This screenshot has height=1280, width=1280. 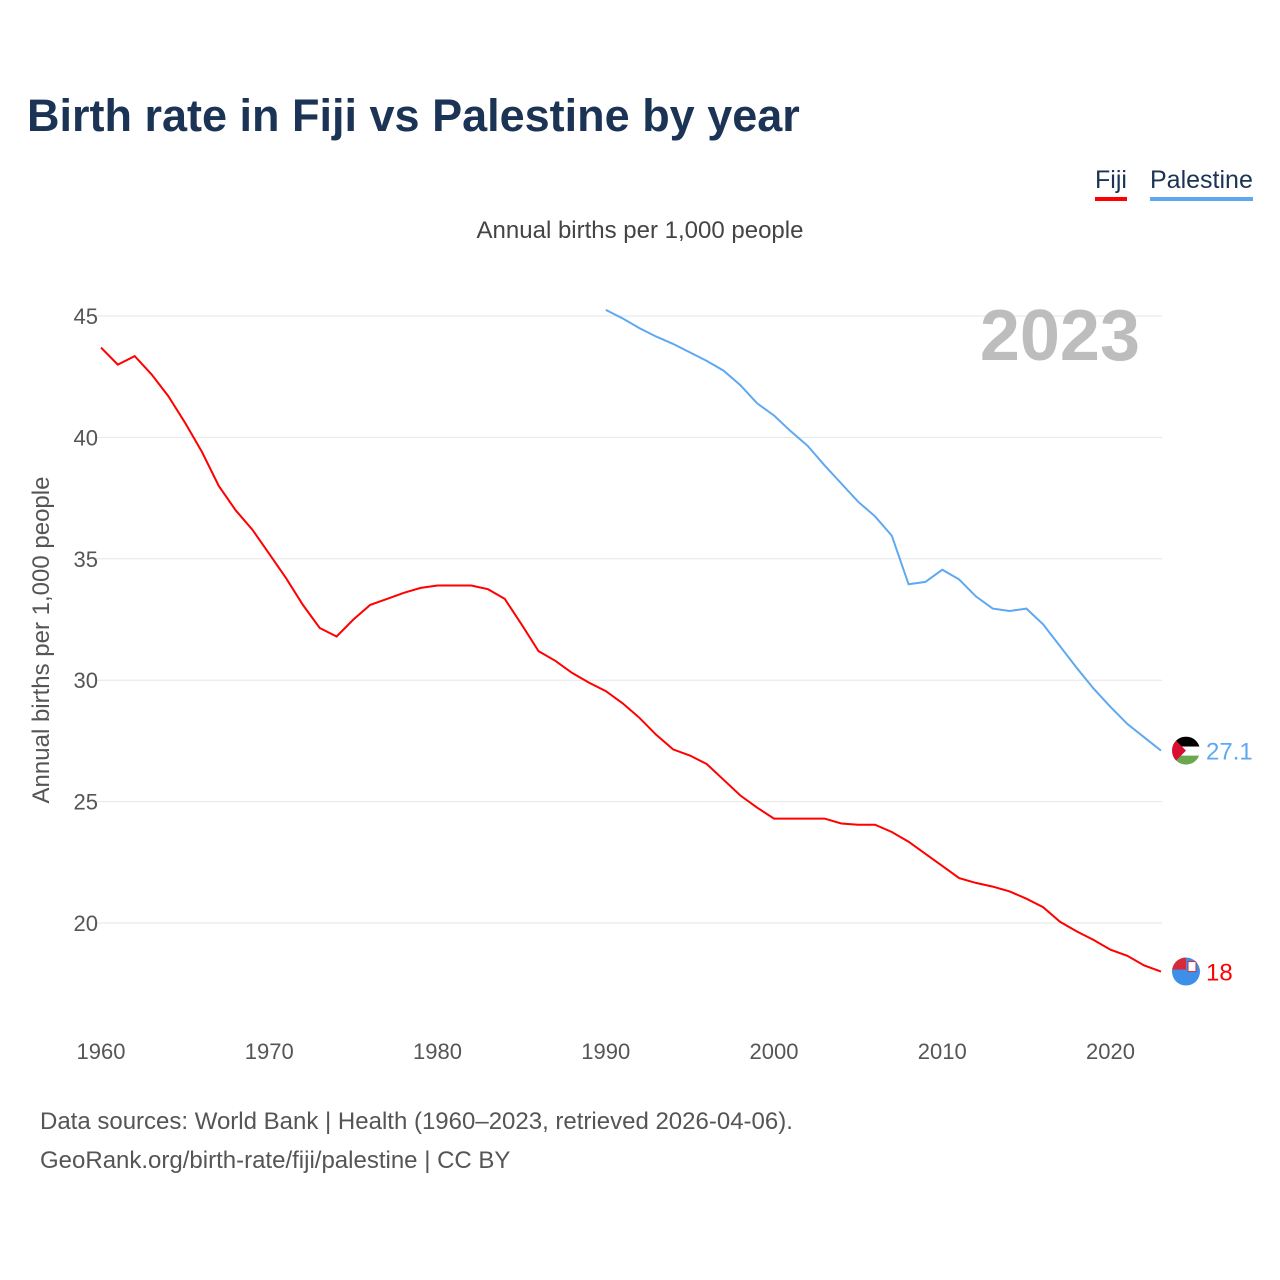 I want to click on y-tick-label: 20, so click(x=86, y=923).